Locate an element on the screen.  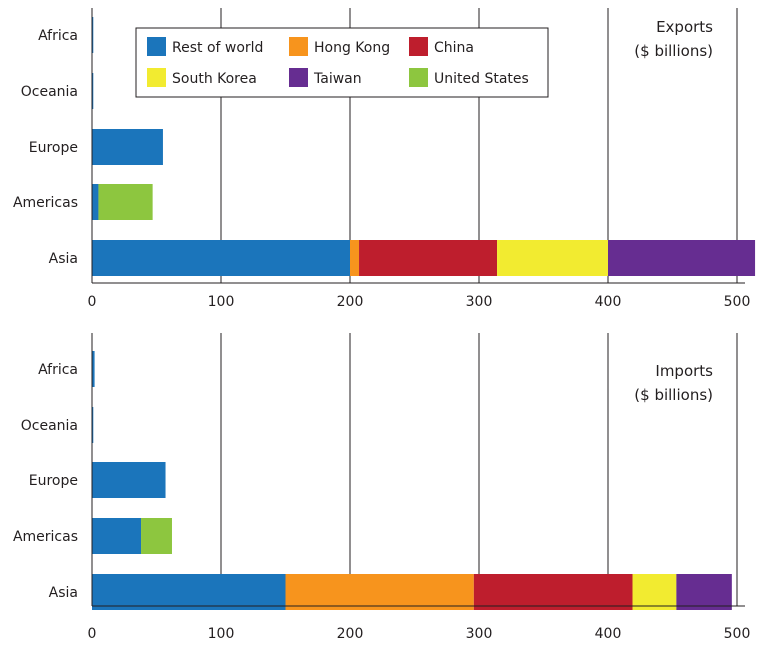
exports-category-label: Asia is located at coordinates (63, 259).